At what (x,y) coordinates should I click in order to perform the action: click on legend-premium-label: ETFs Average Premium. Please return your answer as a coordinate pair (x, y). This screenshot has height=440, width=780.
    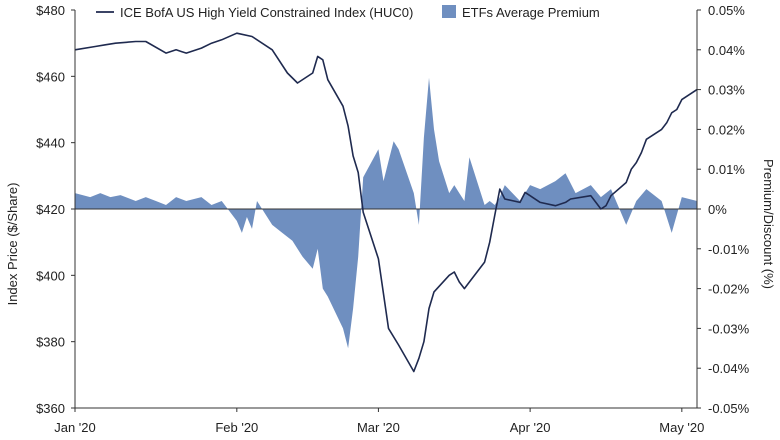
    Looking at the image, I should click on (531, 12).